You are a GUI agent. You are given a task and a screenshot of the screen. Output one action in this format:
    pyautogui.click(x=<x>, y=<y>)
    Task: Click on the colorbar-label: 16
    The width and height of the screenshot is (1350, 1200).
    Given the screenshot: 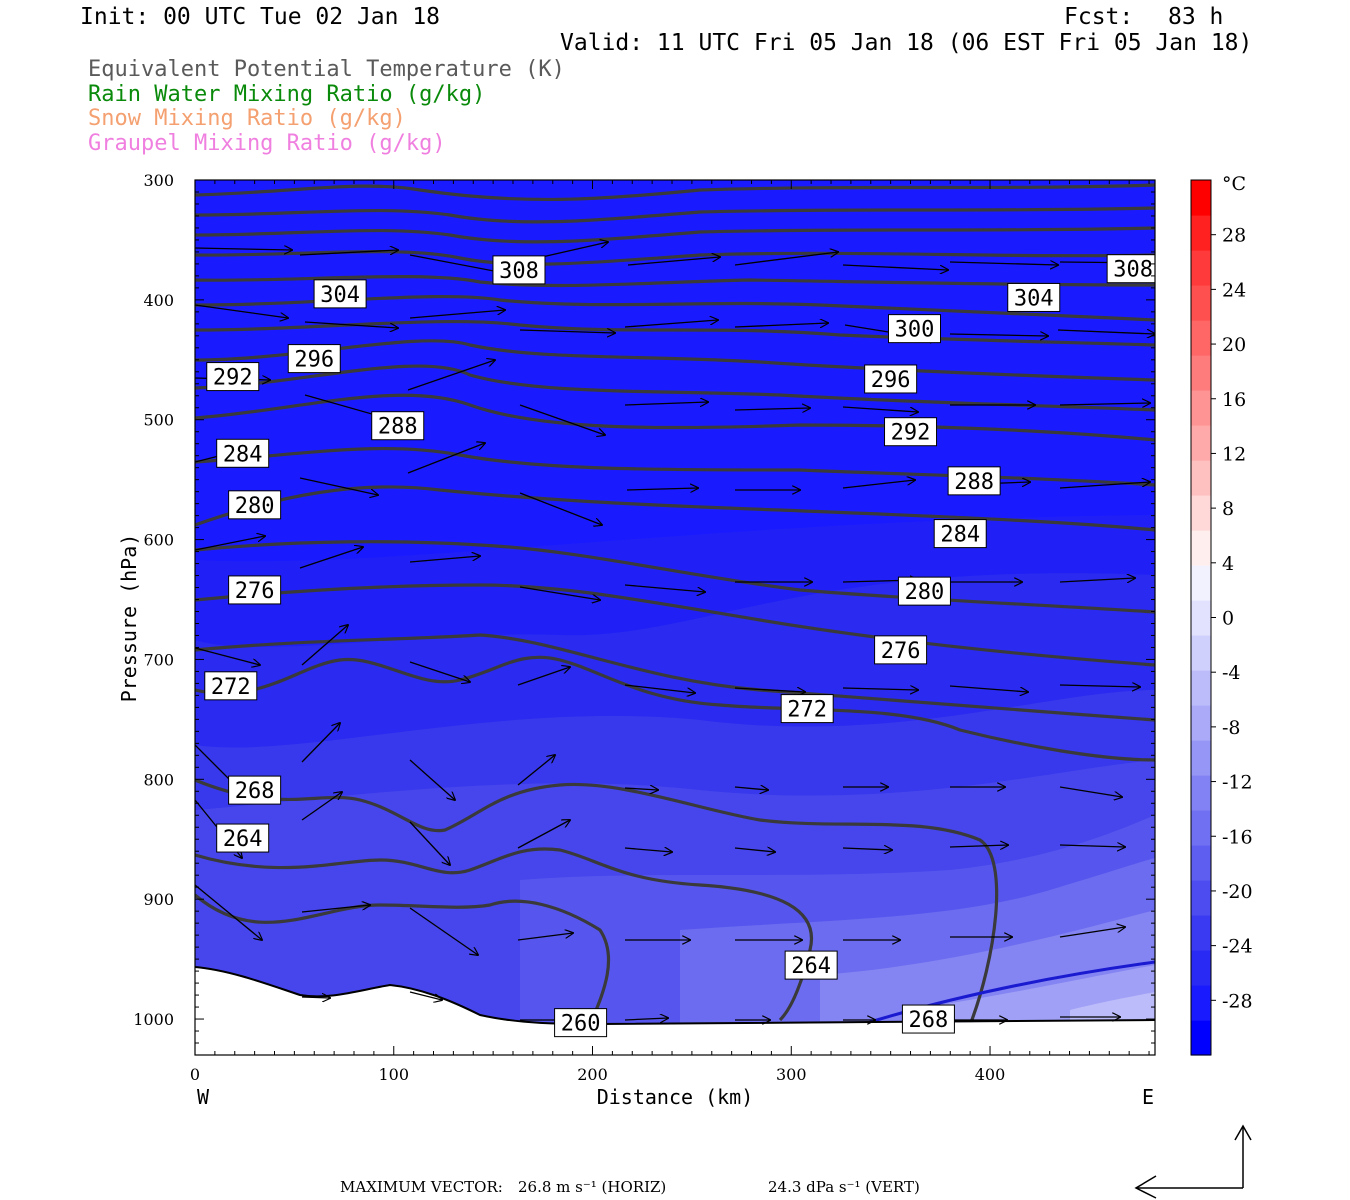 What is the action you would take?
    pyautogui.click(x=1234, y=400)
    